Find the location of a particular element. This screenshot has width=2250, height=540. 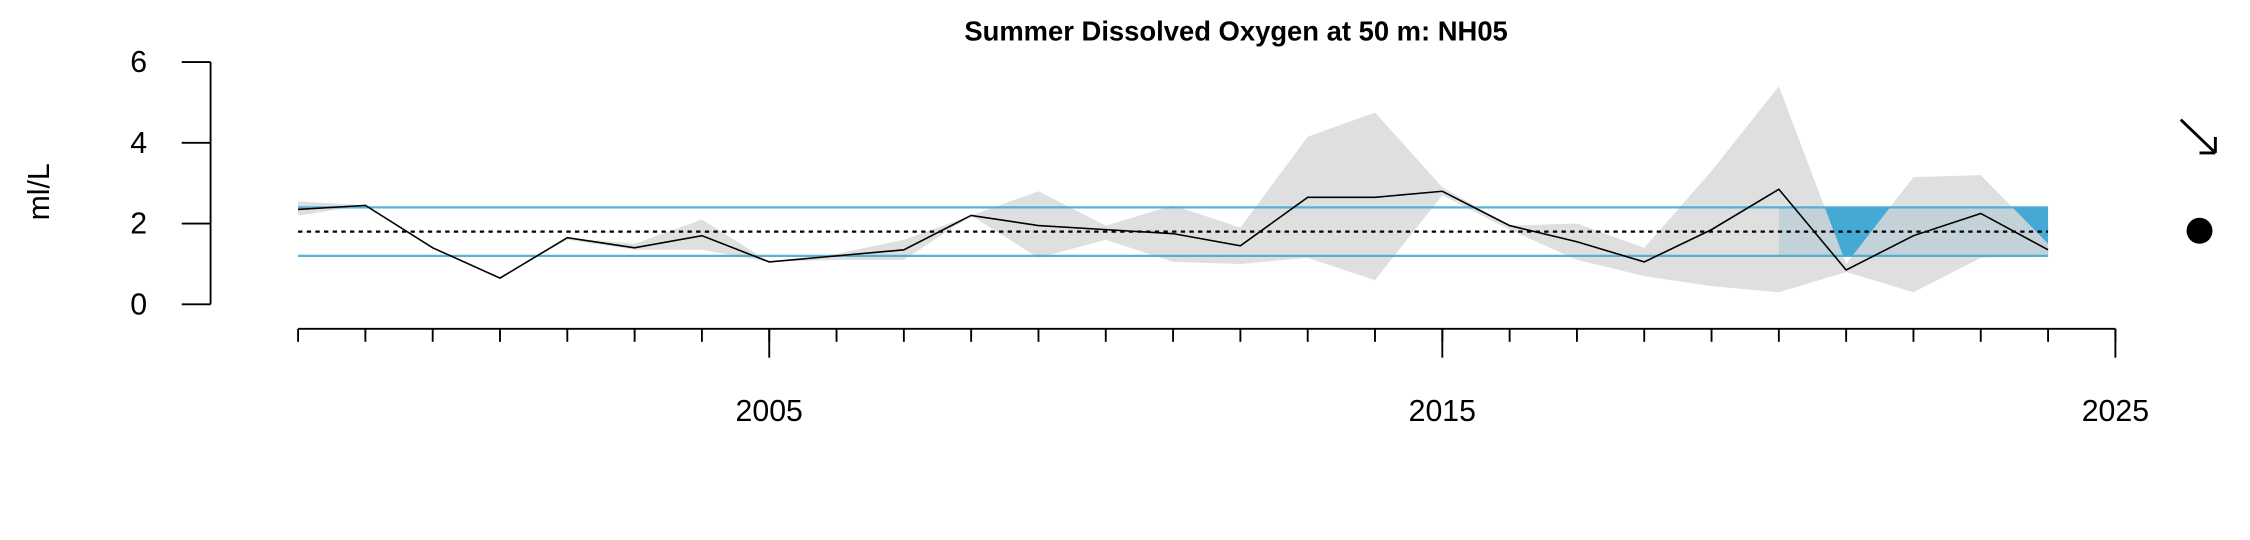

trend-dot is located at coordinates (2199, 230).